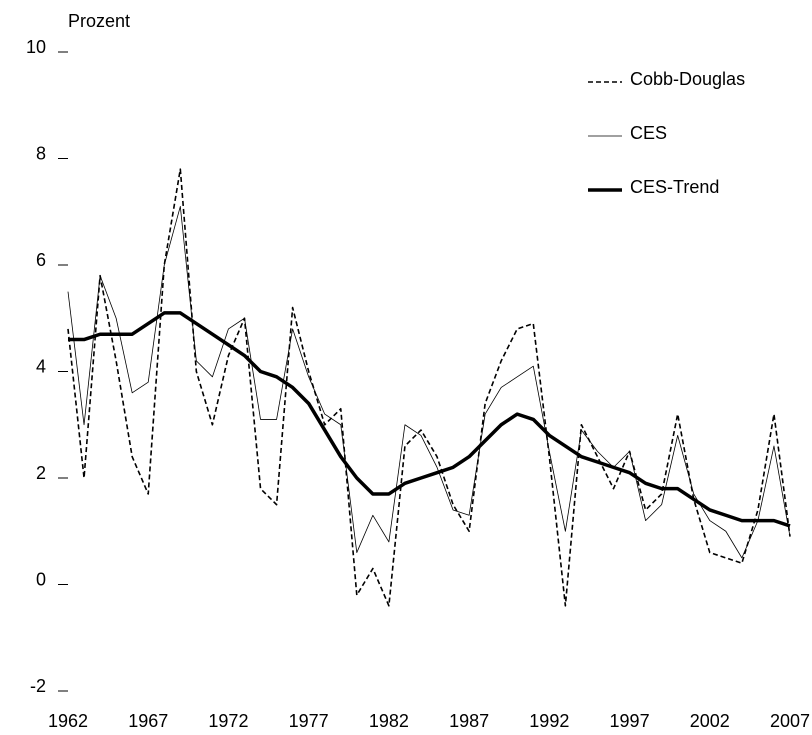 The image size is (812, 735). I want to click on y-tick-label: 0, so click(41, 579).